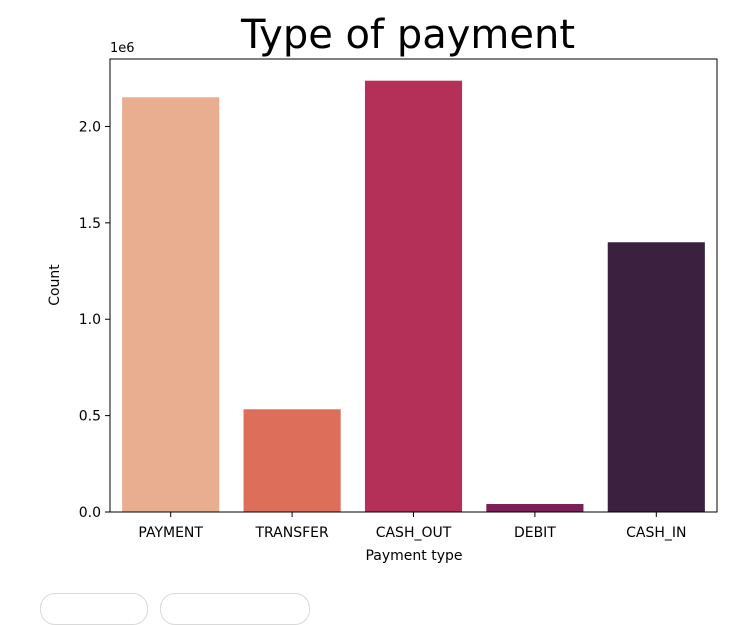 This screenshot has width=752, height=625. I want to click on x-tick-label: DEBIT, so click(535, 533).